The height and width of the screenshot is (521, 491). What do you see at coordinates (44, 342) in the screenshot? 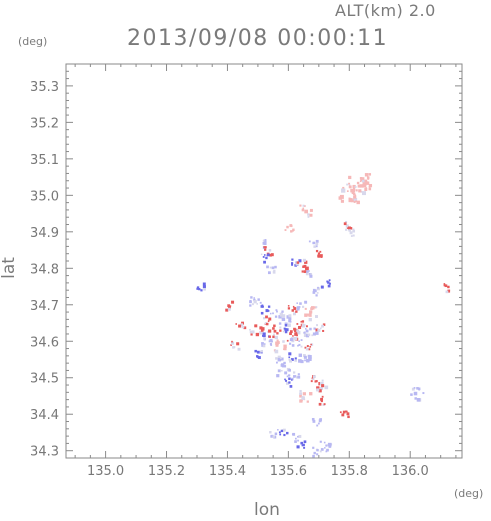
I see `y-tick-label: 34.6` at bounding box center [44, 342].